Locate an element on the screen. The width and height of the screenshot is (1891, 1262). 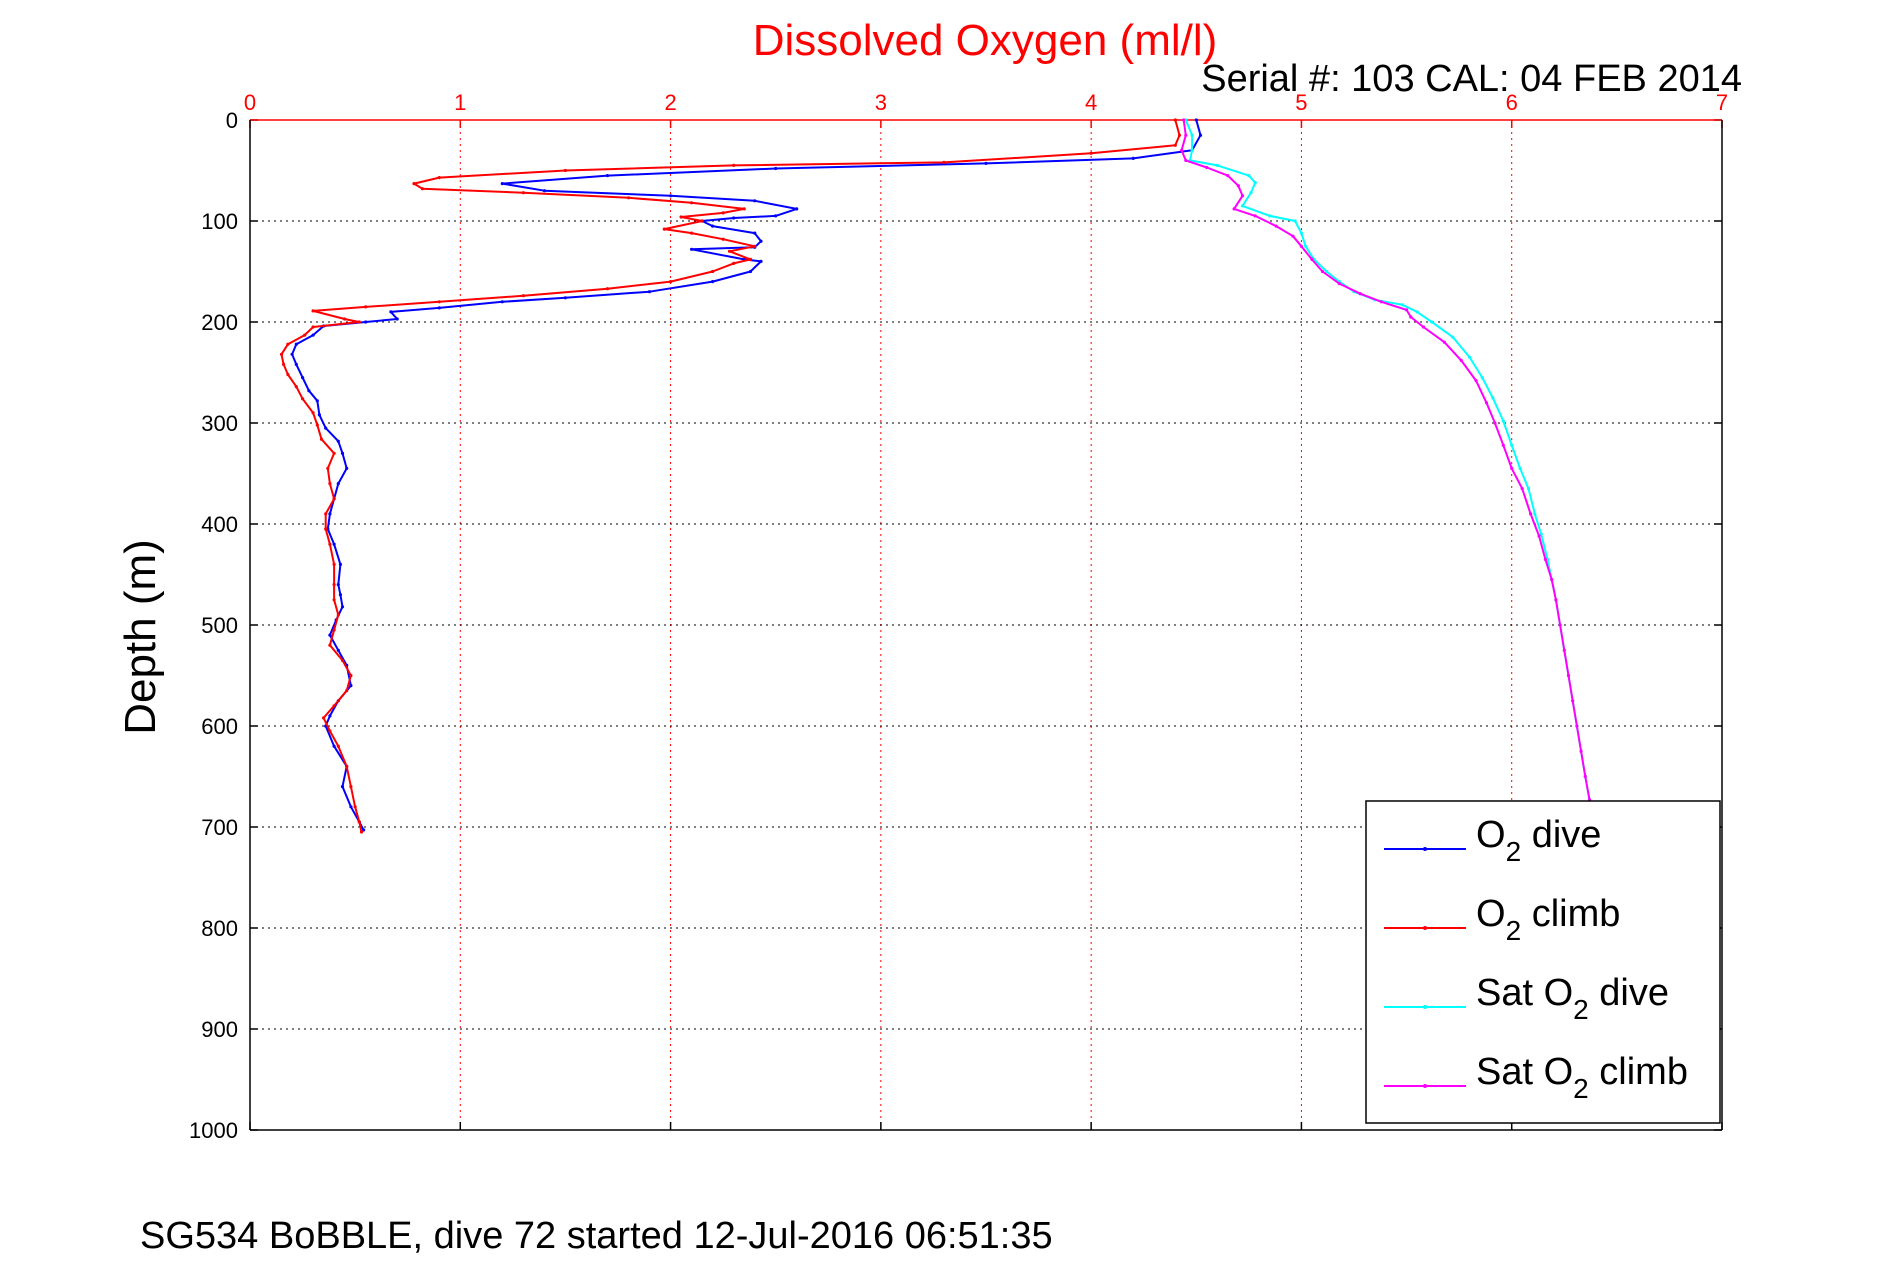
series-line-sat-o2-climb is located at coordinates (1385, 459).